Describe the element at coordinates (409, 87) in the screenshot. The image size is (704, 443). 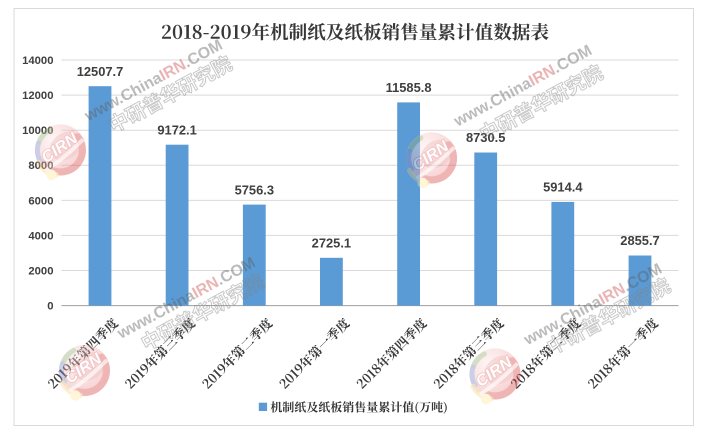
I see `svg-text: 11585.8` at that location.